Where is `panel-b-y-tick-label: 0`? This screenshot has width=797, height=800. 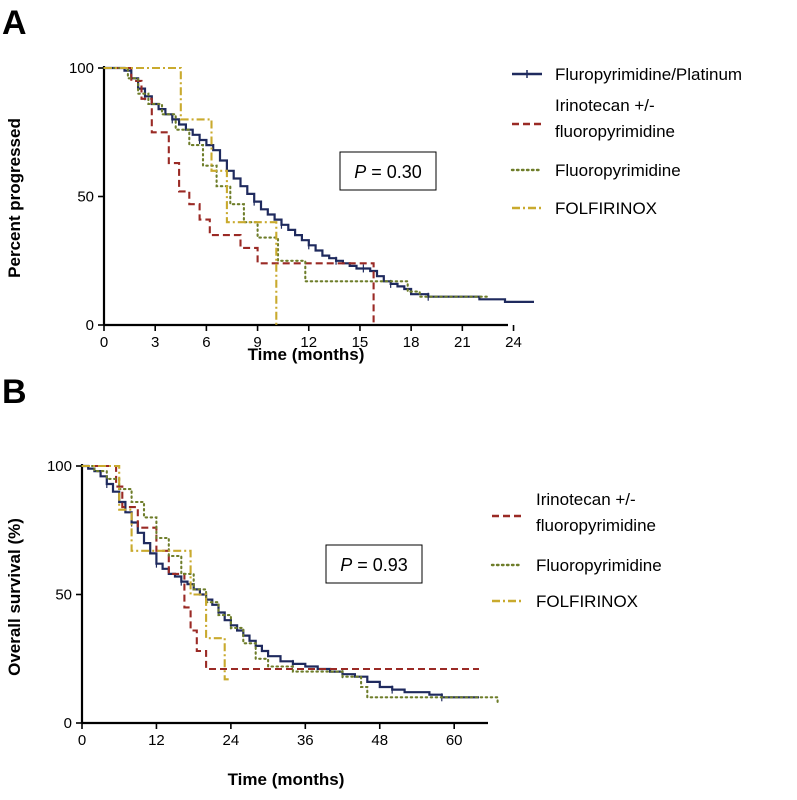 panel-b-y-tick-label: 0 is located at coordinates (68, 723).